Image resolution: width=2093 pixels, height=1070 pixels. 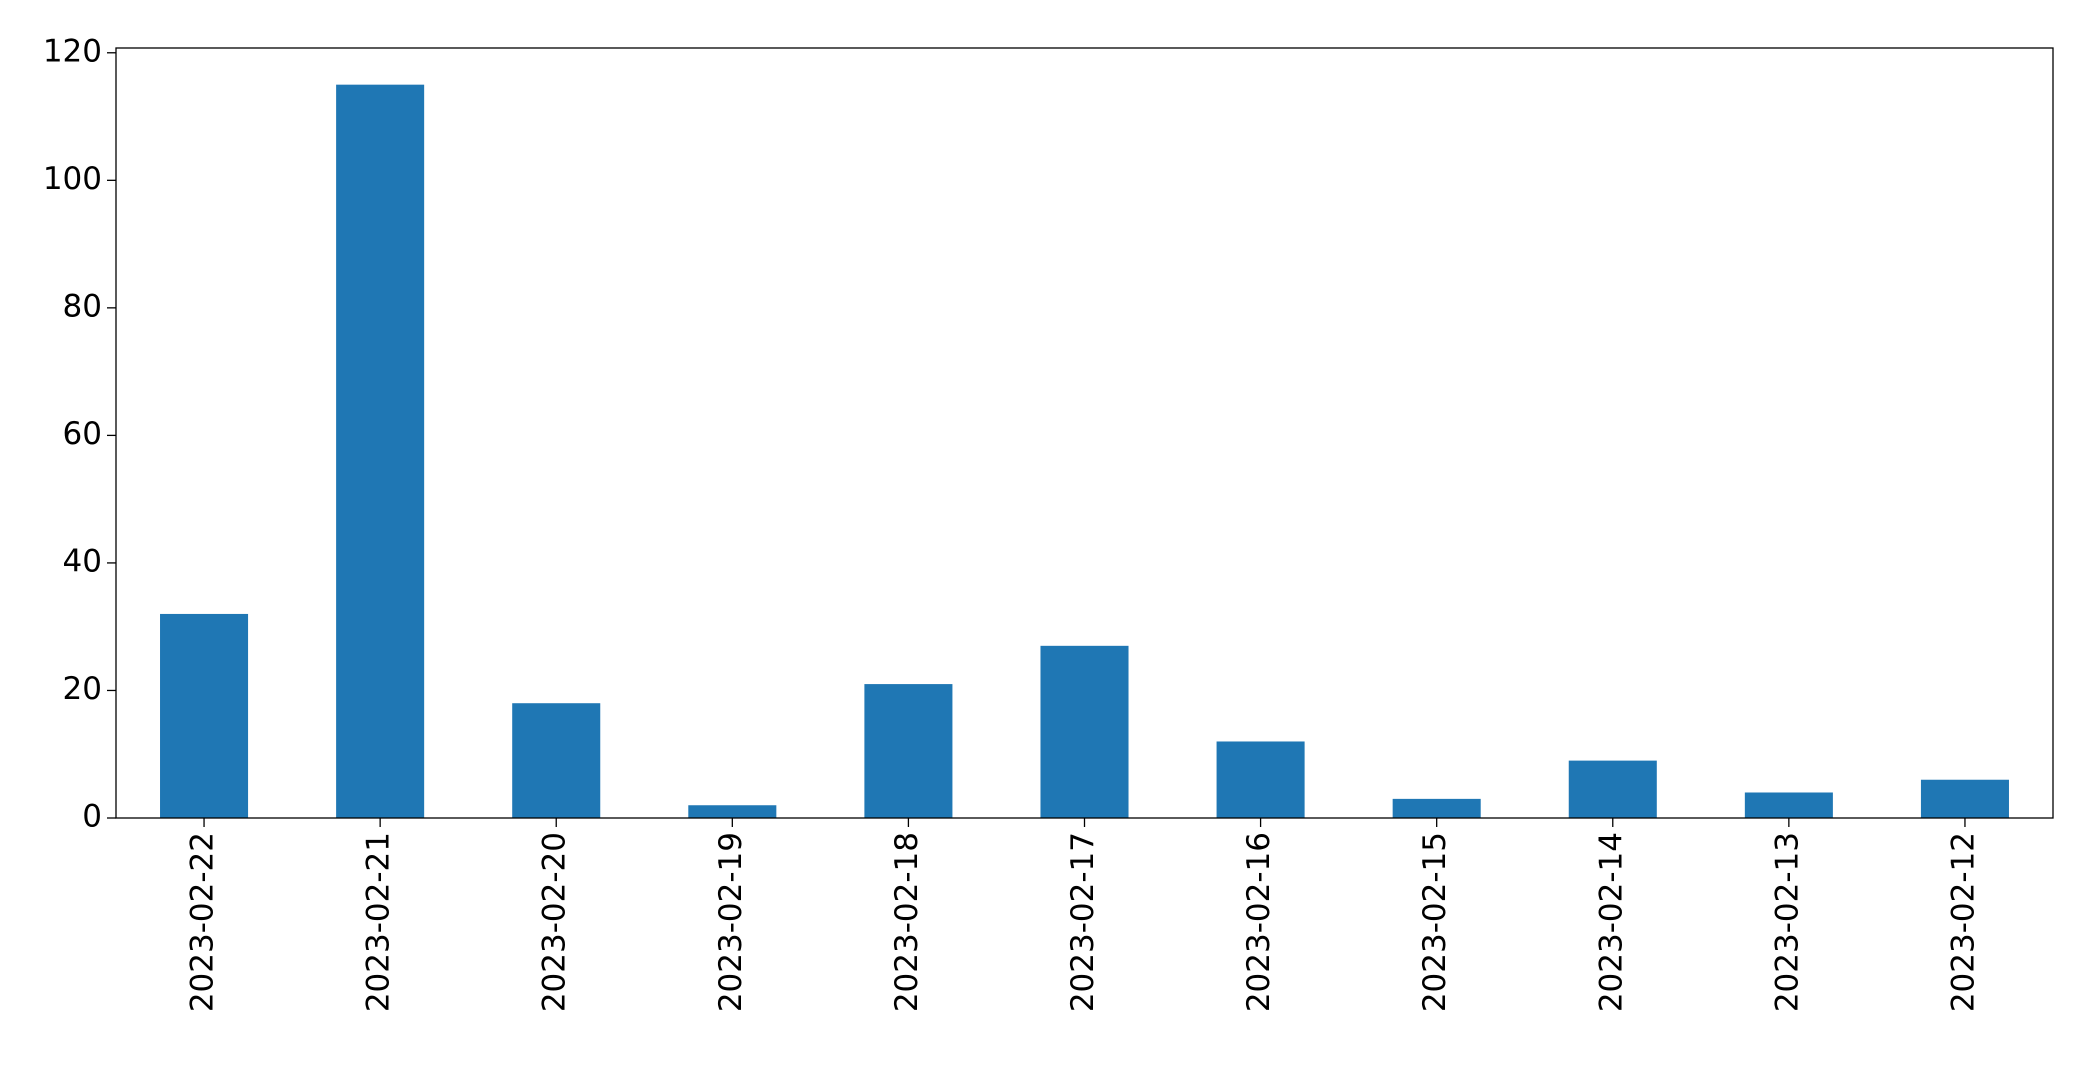 What do you see at coordinates (1787, 922) in the screenshot?
I see `x-tick-label: 2023-02-13` at bounding box center [1787, 922].